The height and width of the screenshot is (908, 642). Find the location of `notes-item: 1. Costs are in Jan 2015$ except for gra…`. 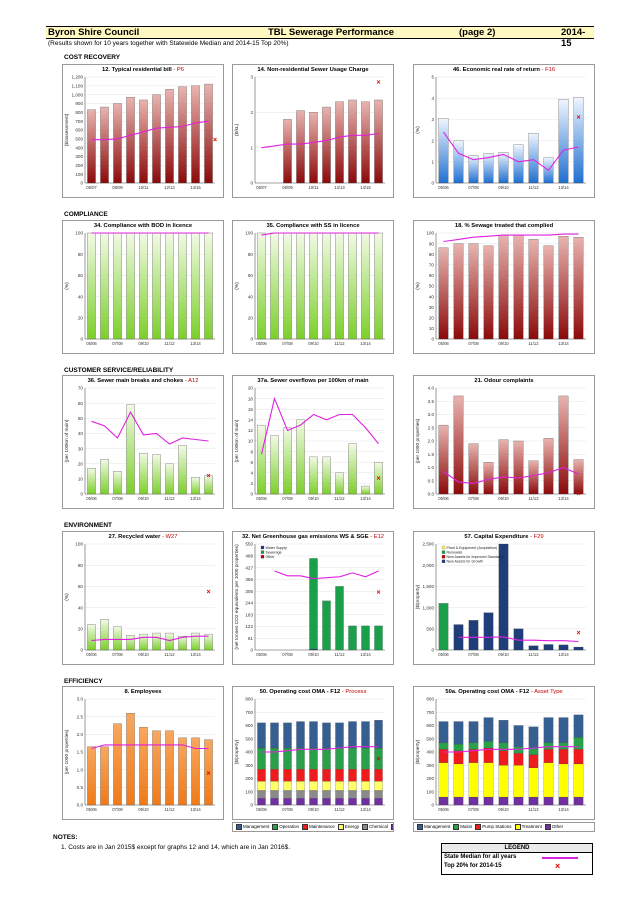

notes-item: 1. Costs are in Jan 2015$ except for gra… is located at coordinates (176, 847).